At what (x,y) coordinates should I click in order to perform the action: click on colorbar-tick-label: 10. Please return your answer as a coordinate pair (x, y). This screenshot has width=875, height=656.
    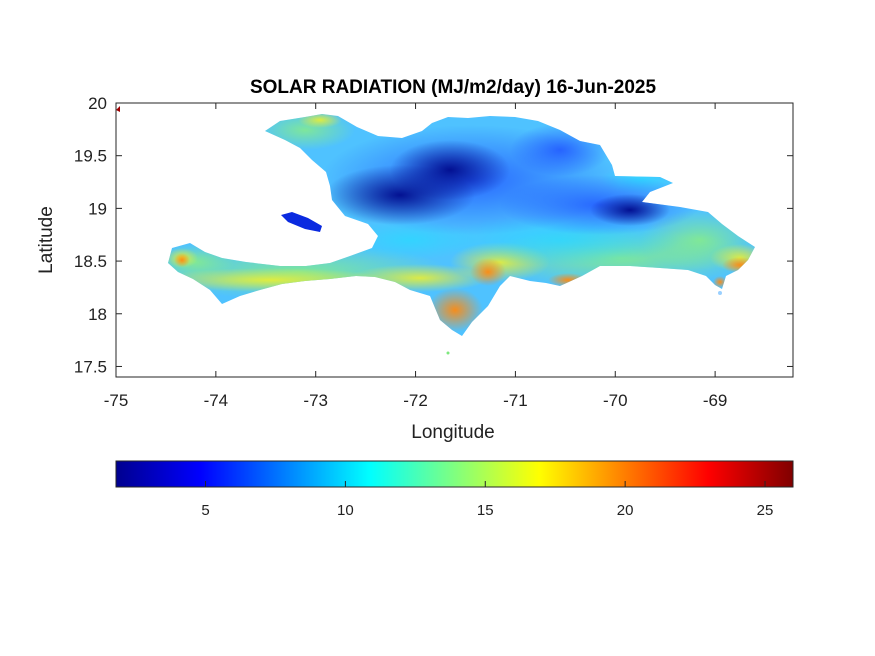
    Looking at the image, I should click on (345, 510).